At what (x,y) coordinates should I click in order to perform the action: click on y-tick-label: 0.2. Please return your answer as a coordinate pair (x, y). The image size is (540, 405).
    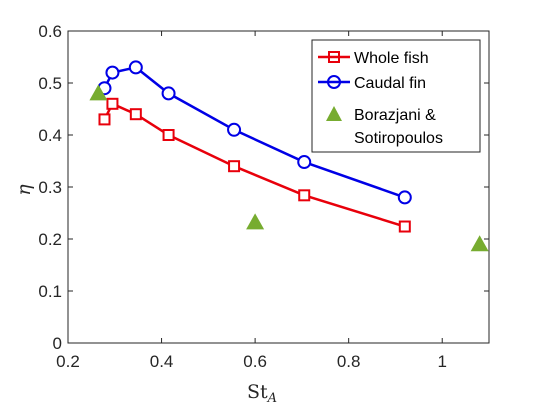
    Looking at the image, I should click on (50, 239).